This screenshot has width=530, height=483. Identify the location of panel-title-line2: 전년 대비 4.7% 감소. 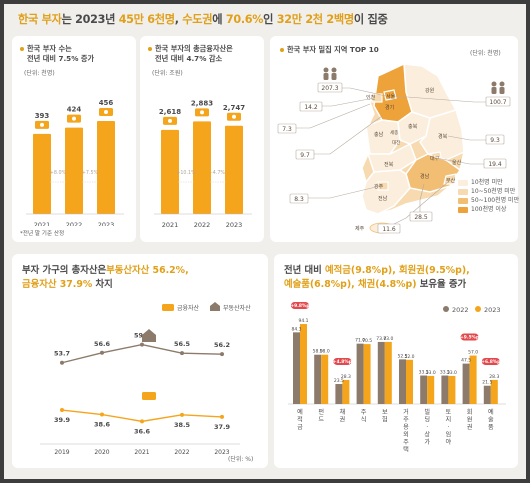
(189, 58).